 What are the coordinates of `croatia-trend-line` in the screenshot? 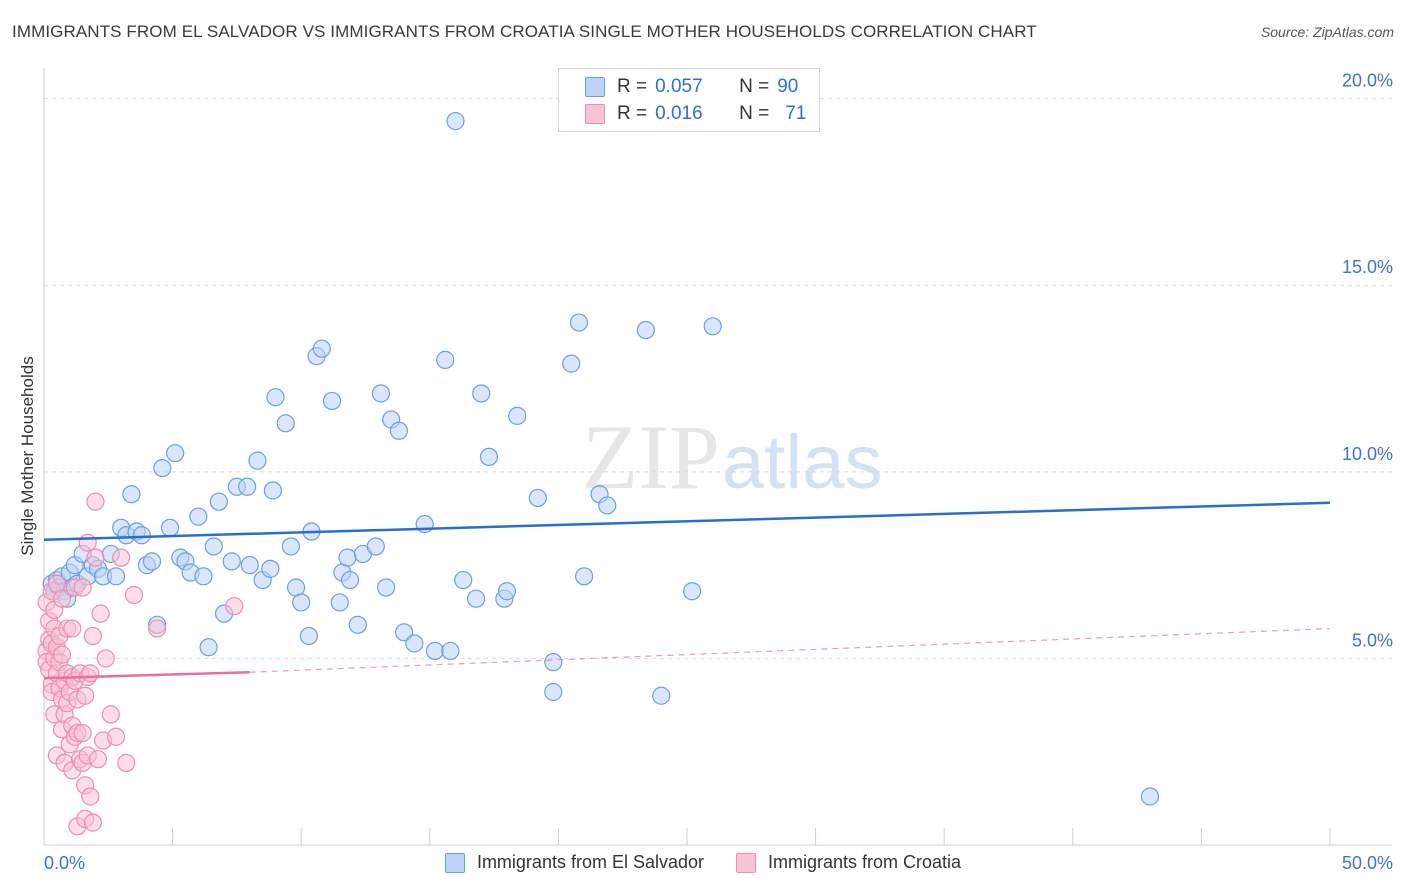 It's located at (146, 675).